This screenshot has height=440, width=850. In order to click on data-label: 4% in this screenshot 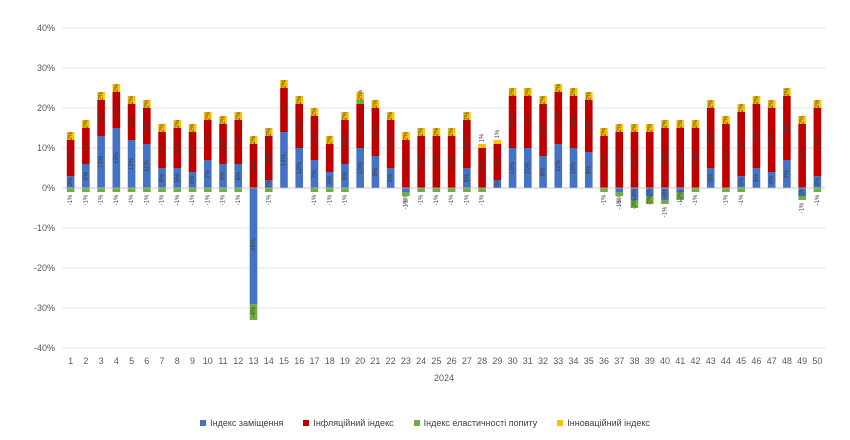, I will do `click(193, 179)`.